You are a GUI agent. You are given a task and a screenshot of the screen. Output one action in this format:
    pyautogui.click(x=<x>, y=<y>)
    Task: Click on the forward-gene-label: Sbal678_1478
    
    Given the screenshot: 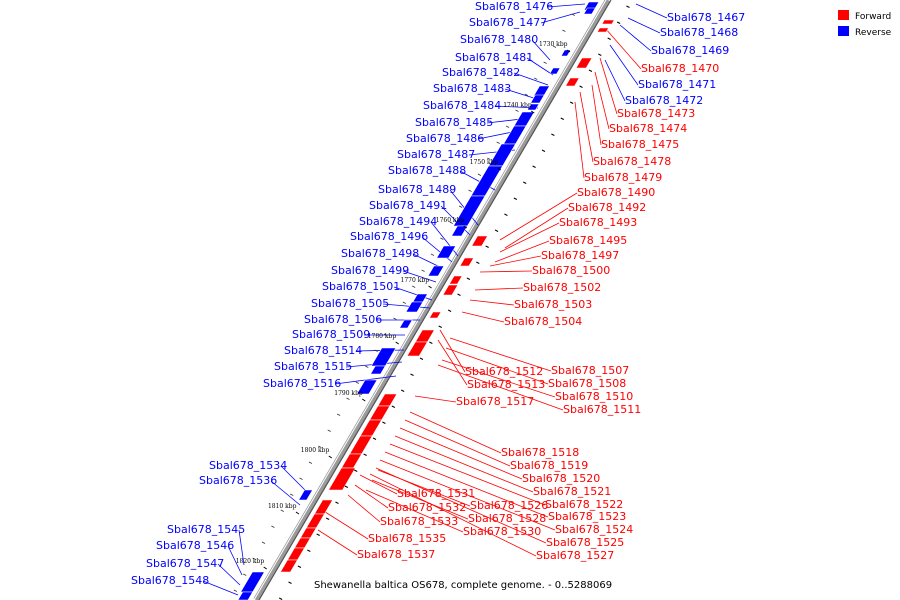 What is the action you would take?
    pyautogui.click(x=632, y=161)
    